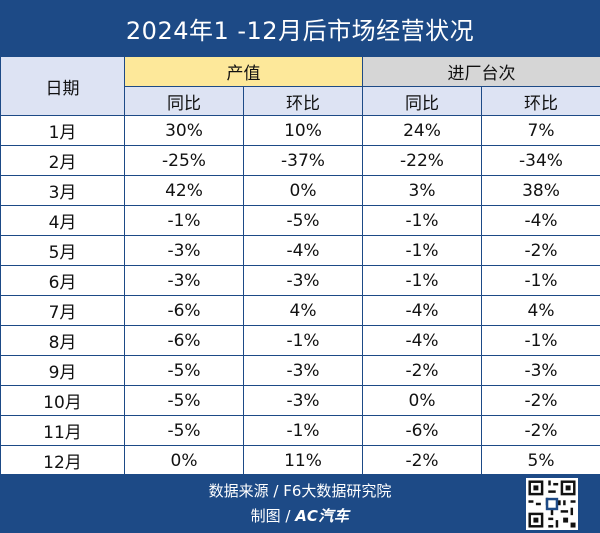 The image size is (600, 533). Describe the element at coordinates (540, 310) in the screenshot. I see `cell-visits-mom: 4%` at that location.